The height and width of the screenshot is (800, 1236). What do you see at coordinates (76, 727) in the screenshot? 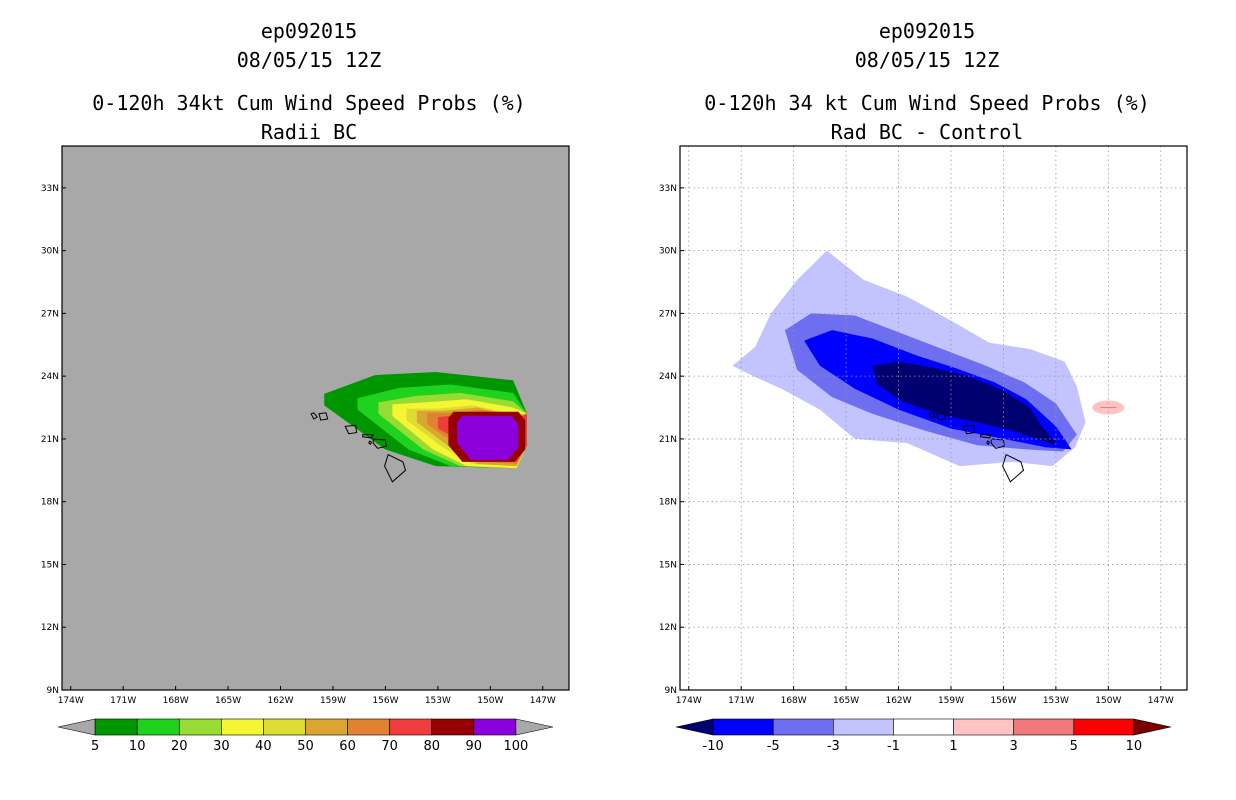
I see `left-colorbar-low-arrow` at bounding box center [76, 727].